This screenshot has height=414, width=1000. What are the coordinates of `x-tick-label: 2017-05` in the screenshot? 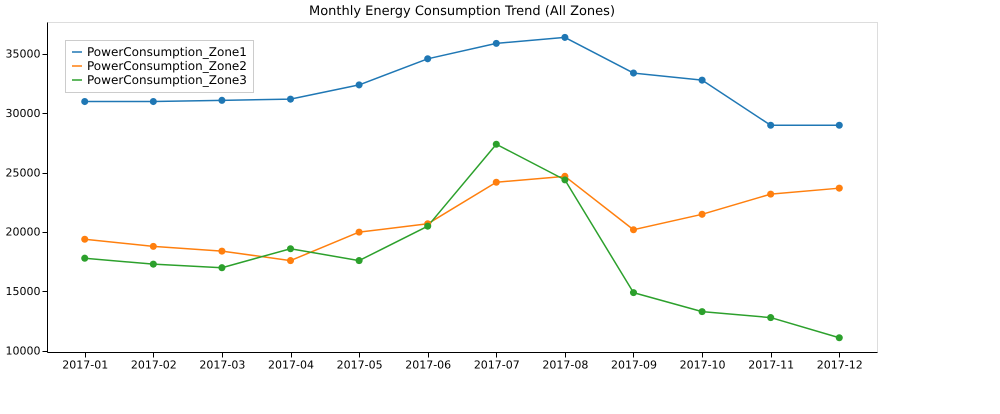 It's located at (359, 365).